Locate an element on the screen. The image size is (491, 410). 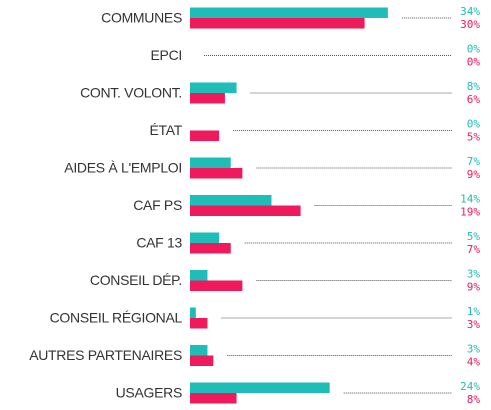
category-label: ÉTAT is located at coordinates (165, 130).